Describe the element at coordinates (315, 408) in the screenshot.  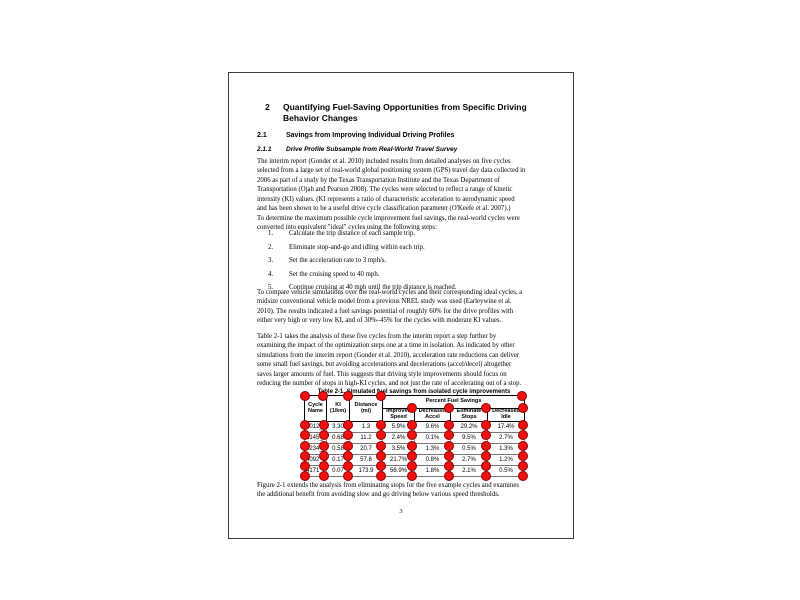
I see `col-header-cycle-name: Cycle Name` at that location.